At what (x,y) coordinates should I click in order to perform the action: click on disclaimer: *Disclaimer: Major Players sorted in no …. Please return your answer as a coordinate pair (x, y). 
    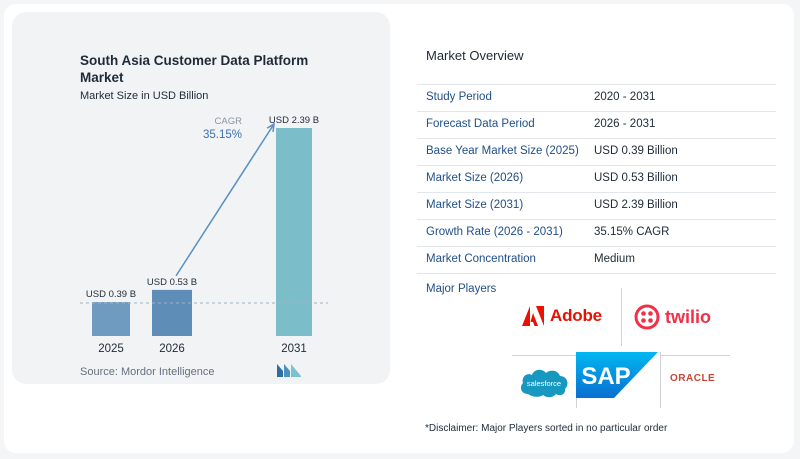
    Looking at the image, I should click on (546, 428).